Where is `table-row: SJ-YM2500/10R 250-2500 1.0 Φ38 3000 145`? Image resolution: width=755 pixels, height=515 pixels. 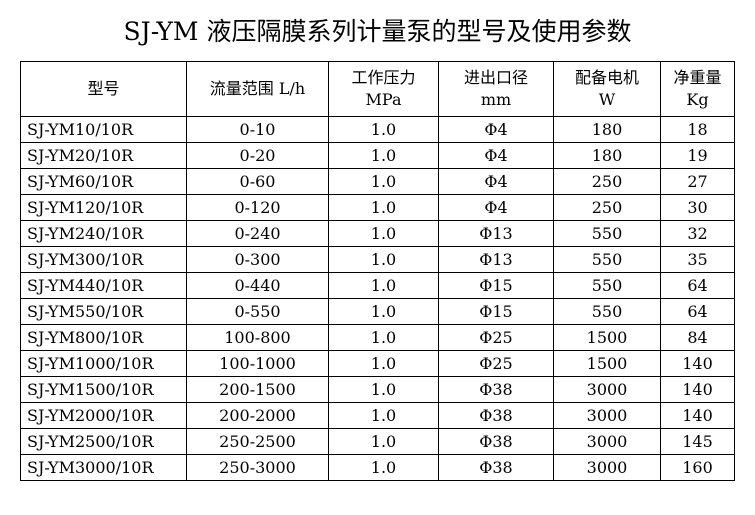 table-row: SJ-YM2500/10R 250-2500 1.0 Φ38 3000 145 is located at coordinates (377, 441).